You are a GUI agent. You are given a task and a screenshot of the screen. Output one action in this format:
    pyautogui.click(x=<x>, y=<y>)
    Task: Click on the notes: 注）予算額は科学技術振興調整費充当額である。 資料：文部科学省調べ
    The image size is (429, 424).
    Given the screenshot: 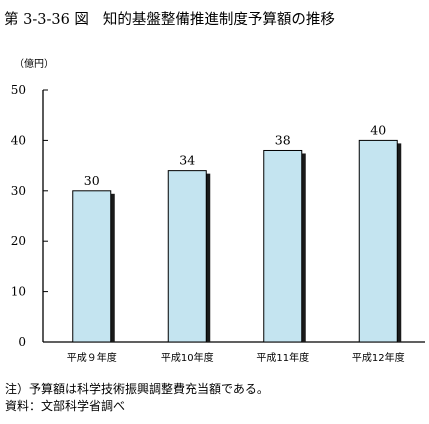 What is the action you would take?
    pyautogui.click(x=137, y=398)
    